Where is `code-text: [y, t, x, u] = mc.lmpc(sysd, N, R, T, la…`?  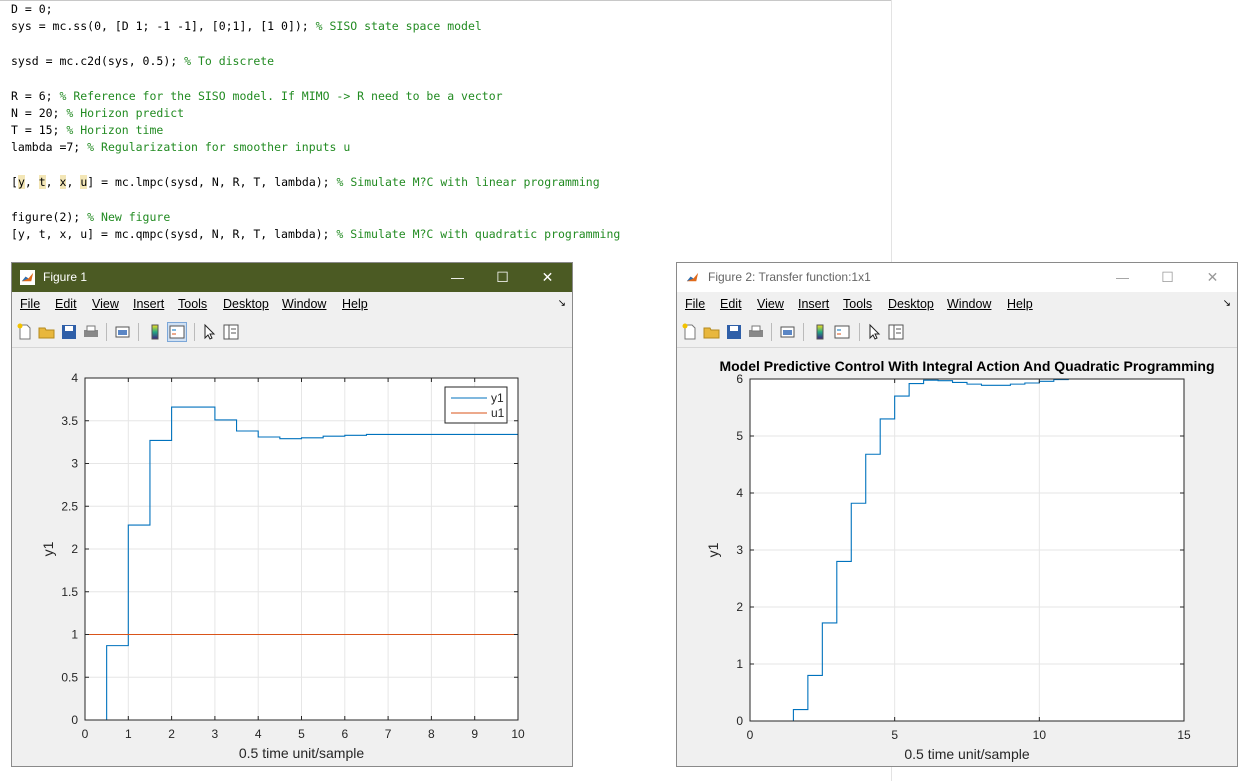
code-text: [y, t, x, u] = mc.lmpc(sysd, N, R, T, la… is located at coordinates (174, 182).